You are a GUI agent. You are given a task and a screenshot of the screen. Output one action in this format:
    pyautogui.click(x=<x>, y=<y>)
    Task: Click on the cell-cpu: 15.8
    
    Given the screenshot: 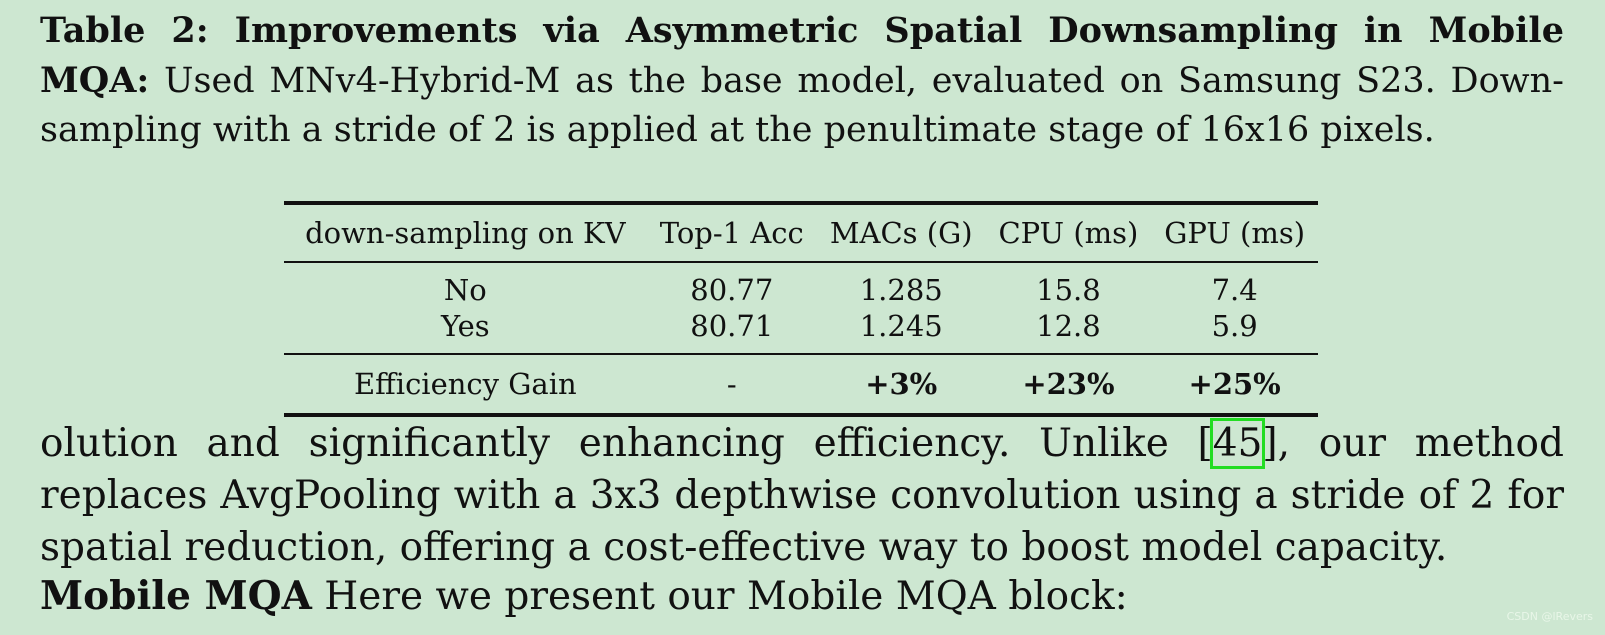 What is the action you would take?
    pyautogui.click(x=1068, y=290)
    